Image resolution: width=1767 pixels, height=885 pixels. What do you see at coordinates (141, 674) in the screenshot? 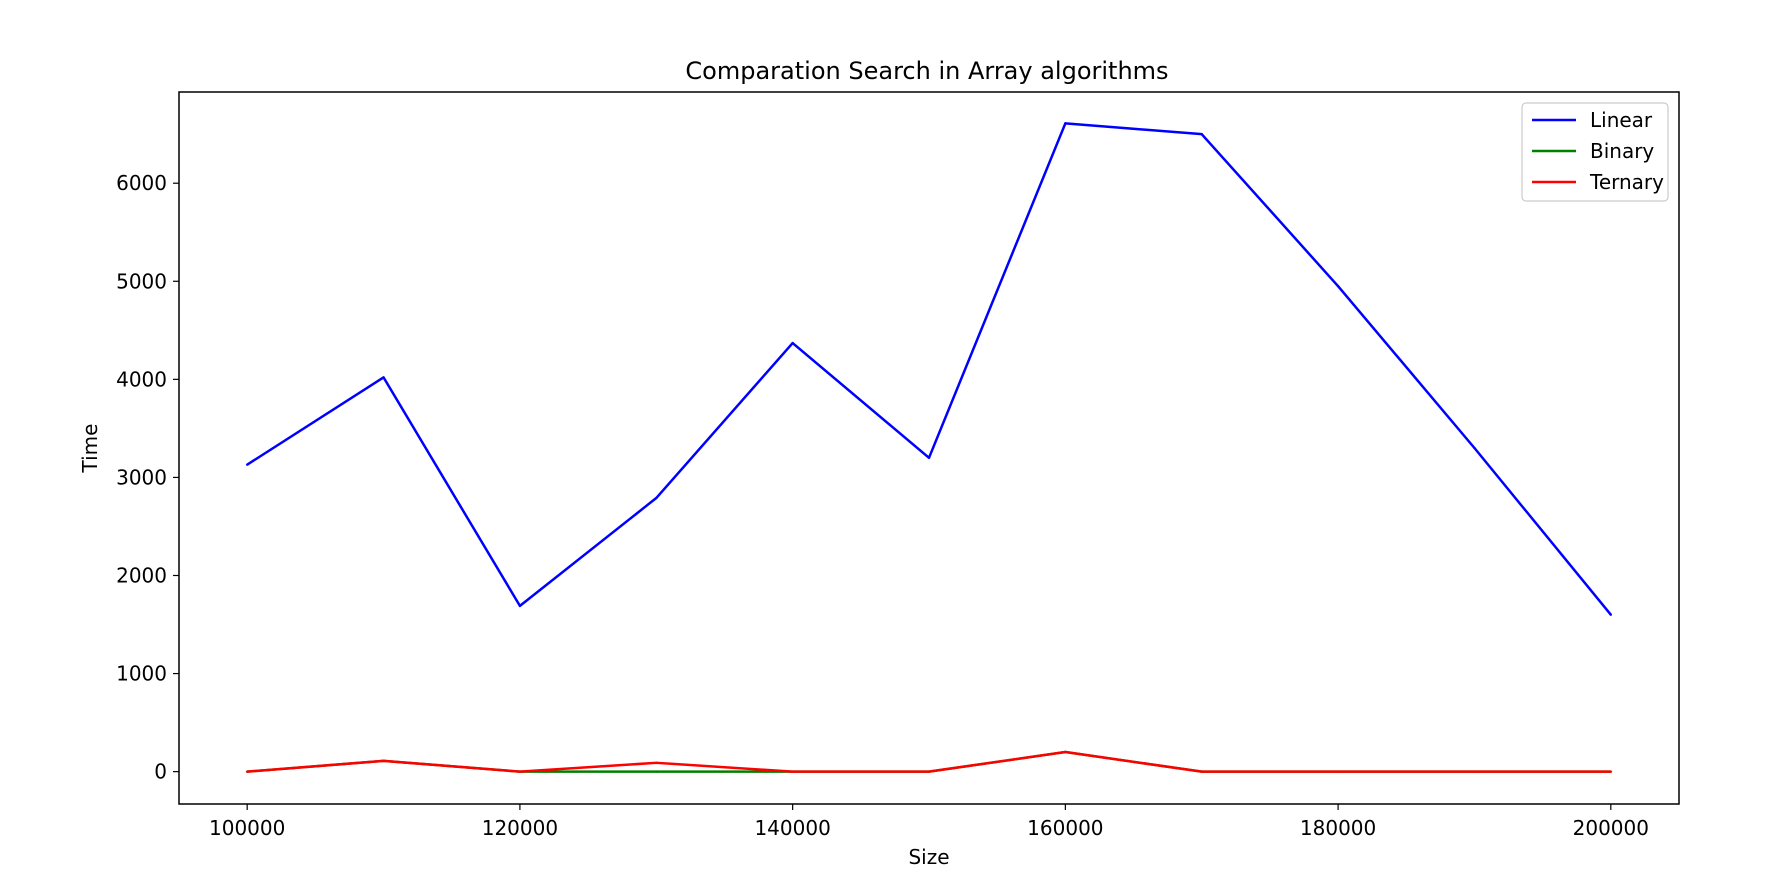
I see `y-tick-label: 1000` at bounding box center [141, 674].